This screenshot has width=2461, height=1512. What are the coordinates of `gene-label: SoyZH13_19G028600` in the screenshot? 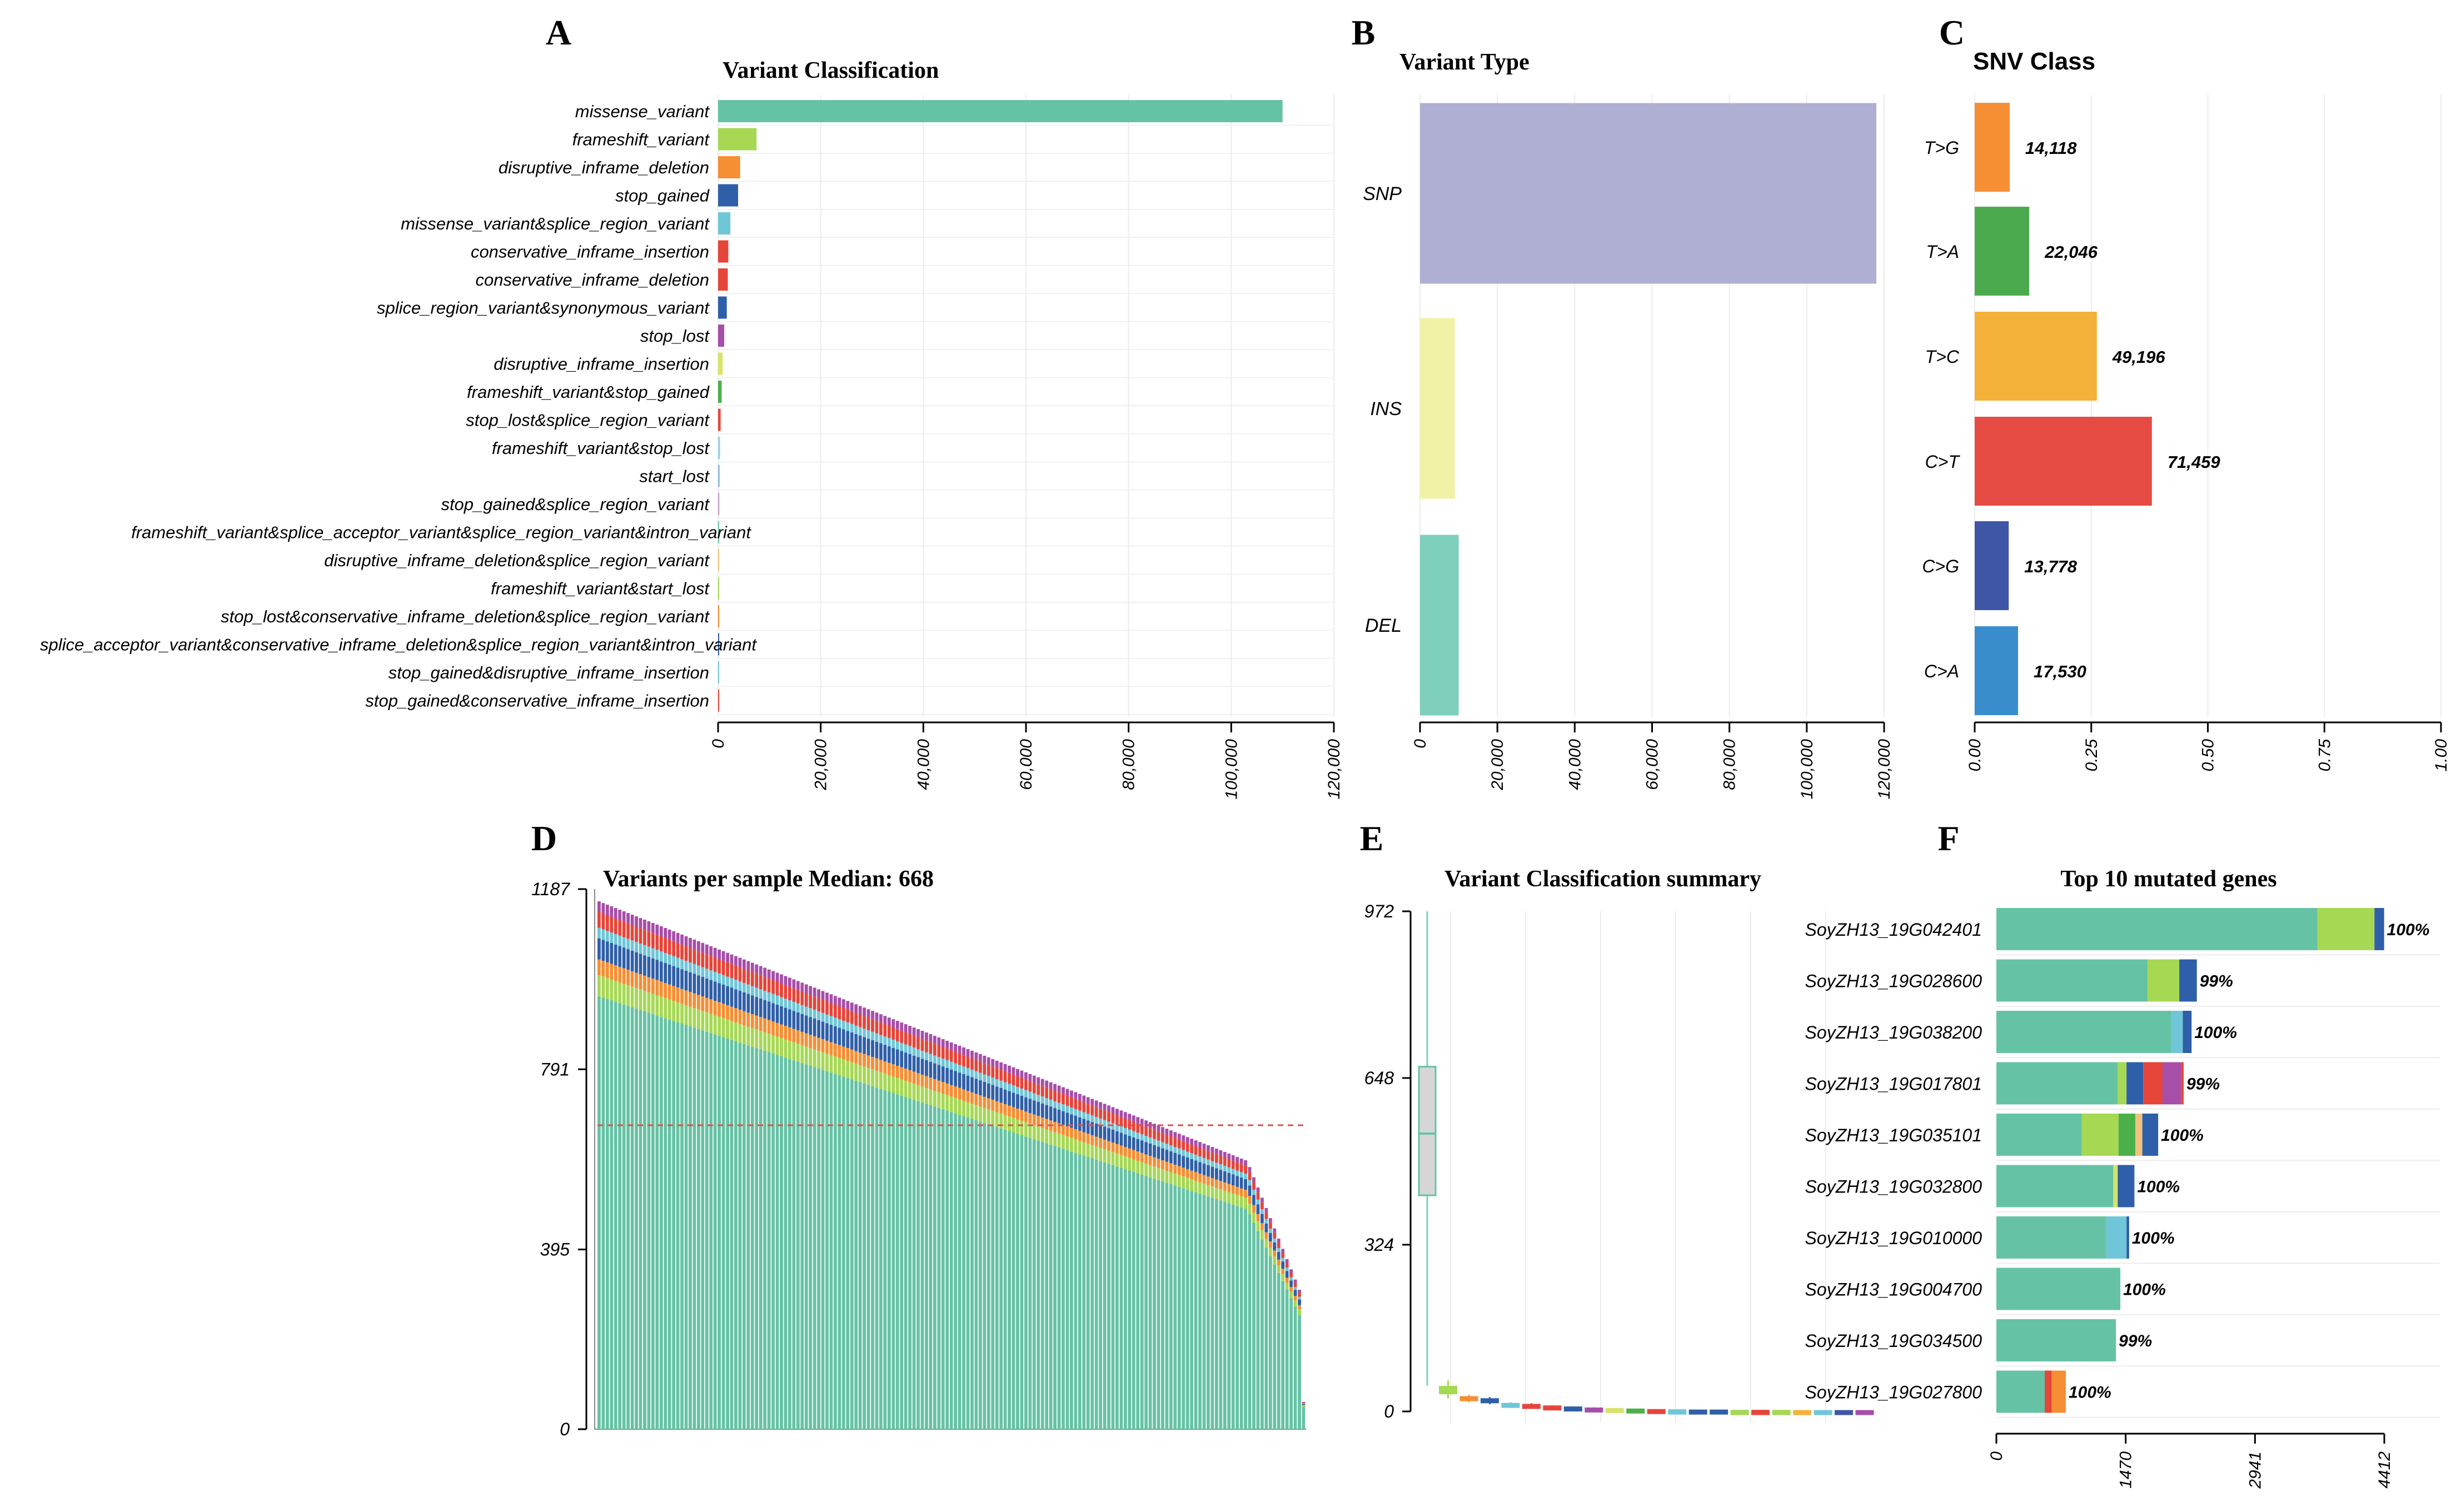 It's located at (1893, 981).